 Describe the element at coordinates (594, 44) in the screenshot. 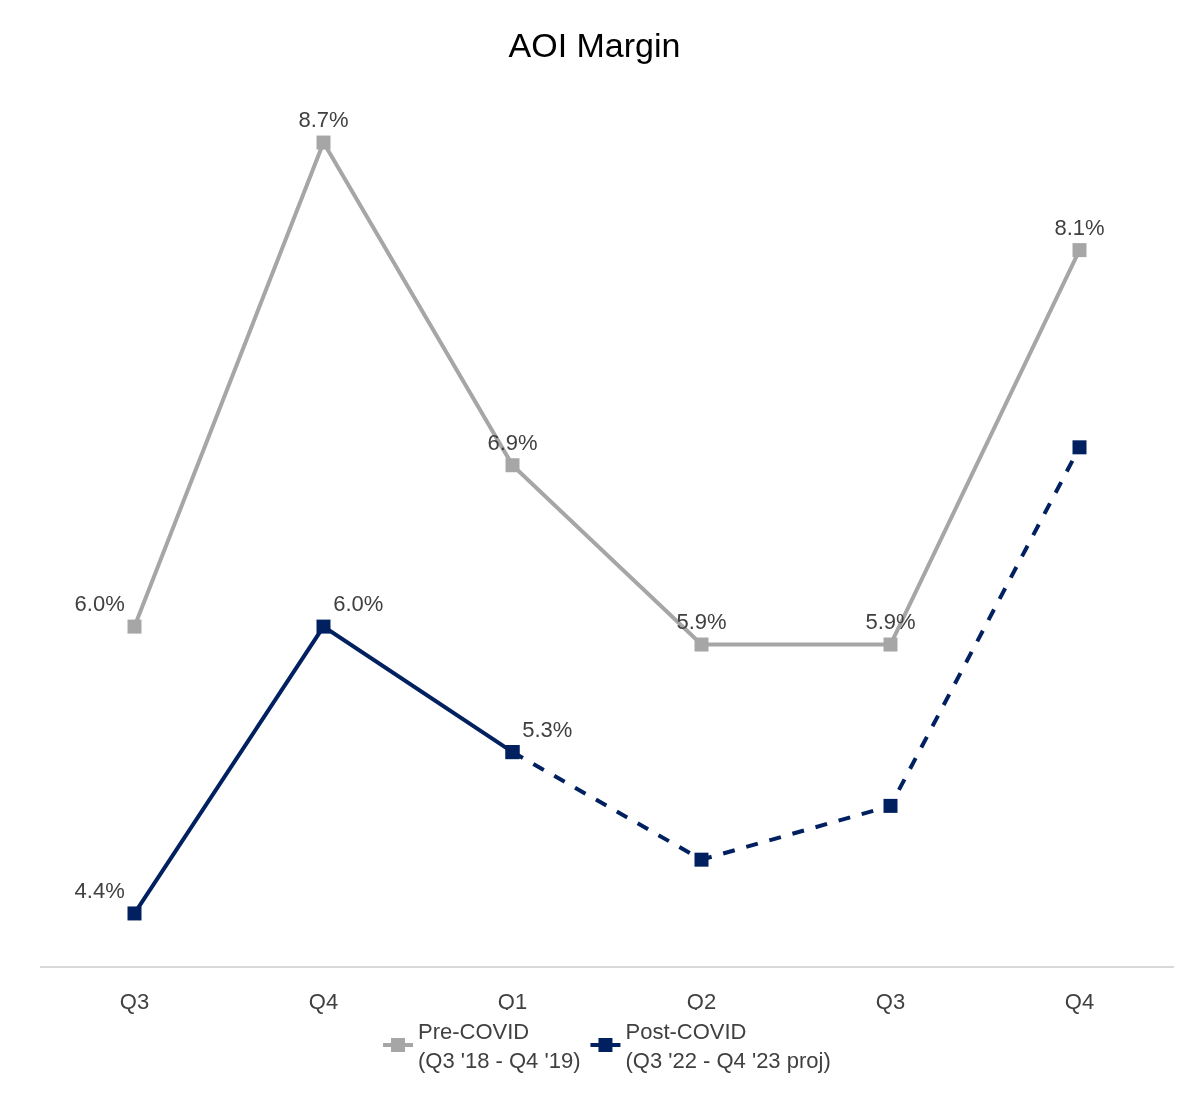

I see `chart-title: AOI Margin` at that location.